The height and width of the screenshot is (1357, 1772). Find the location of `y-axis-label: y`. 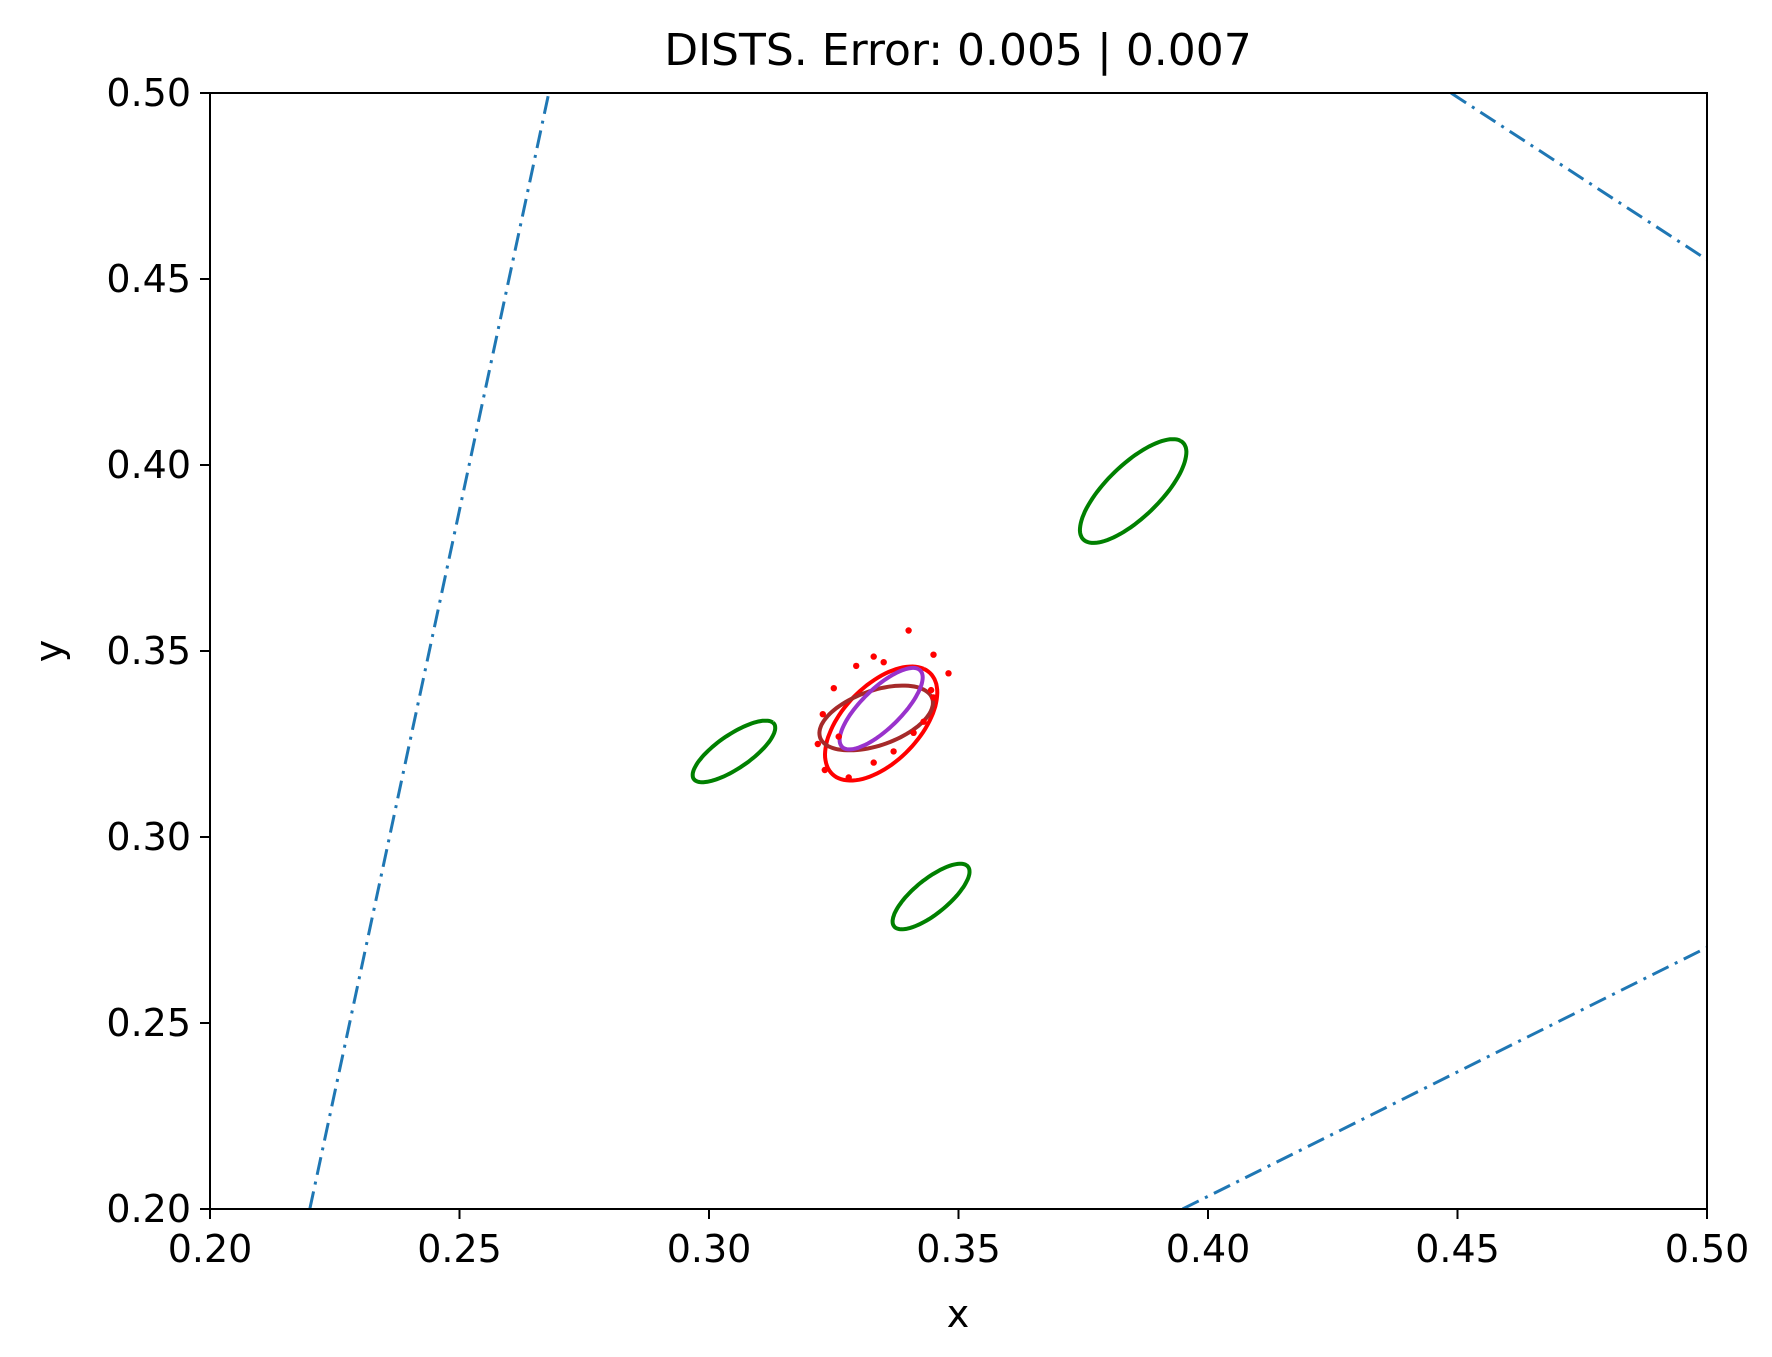

y-axis-label: y is located at coordinates (49, 651).